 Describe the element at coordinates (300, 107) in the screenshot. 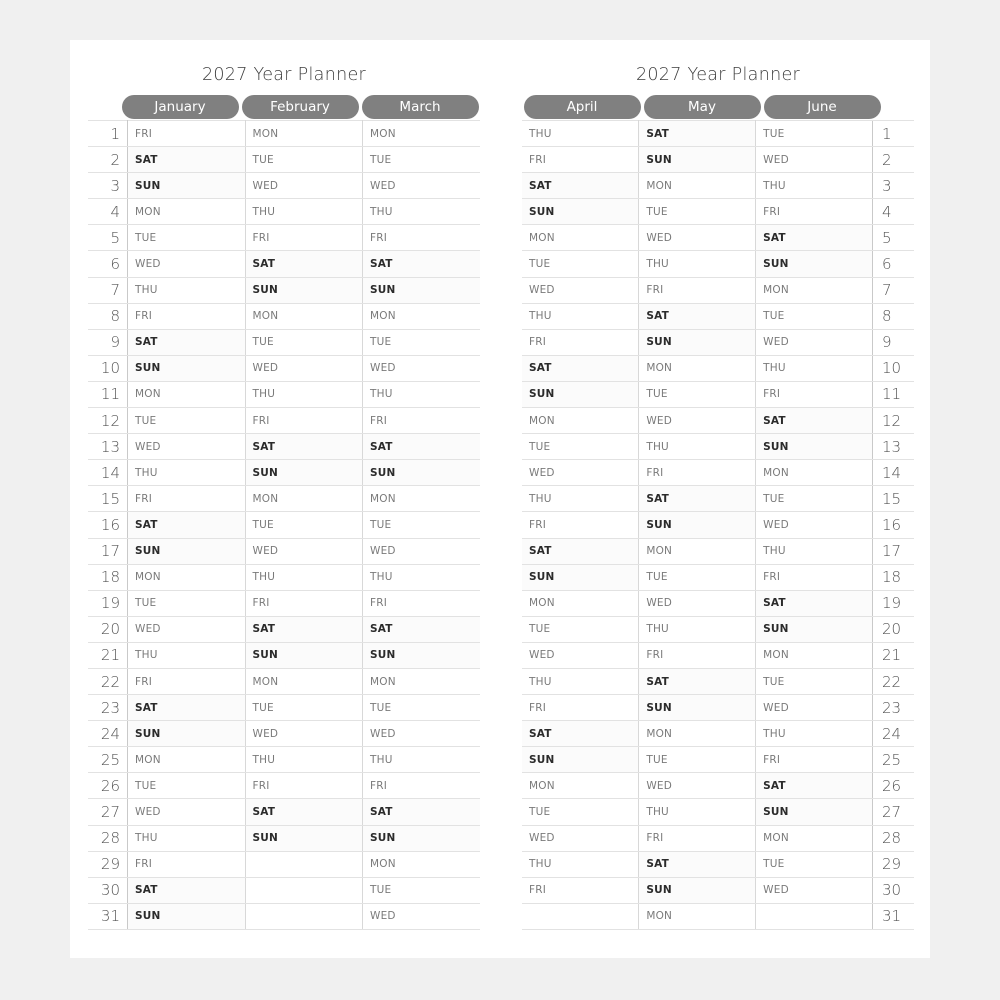

I see `month-pill-february: February` at that location.